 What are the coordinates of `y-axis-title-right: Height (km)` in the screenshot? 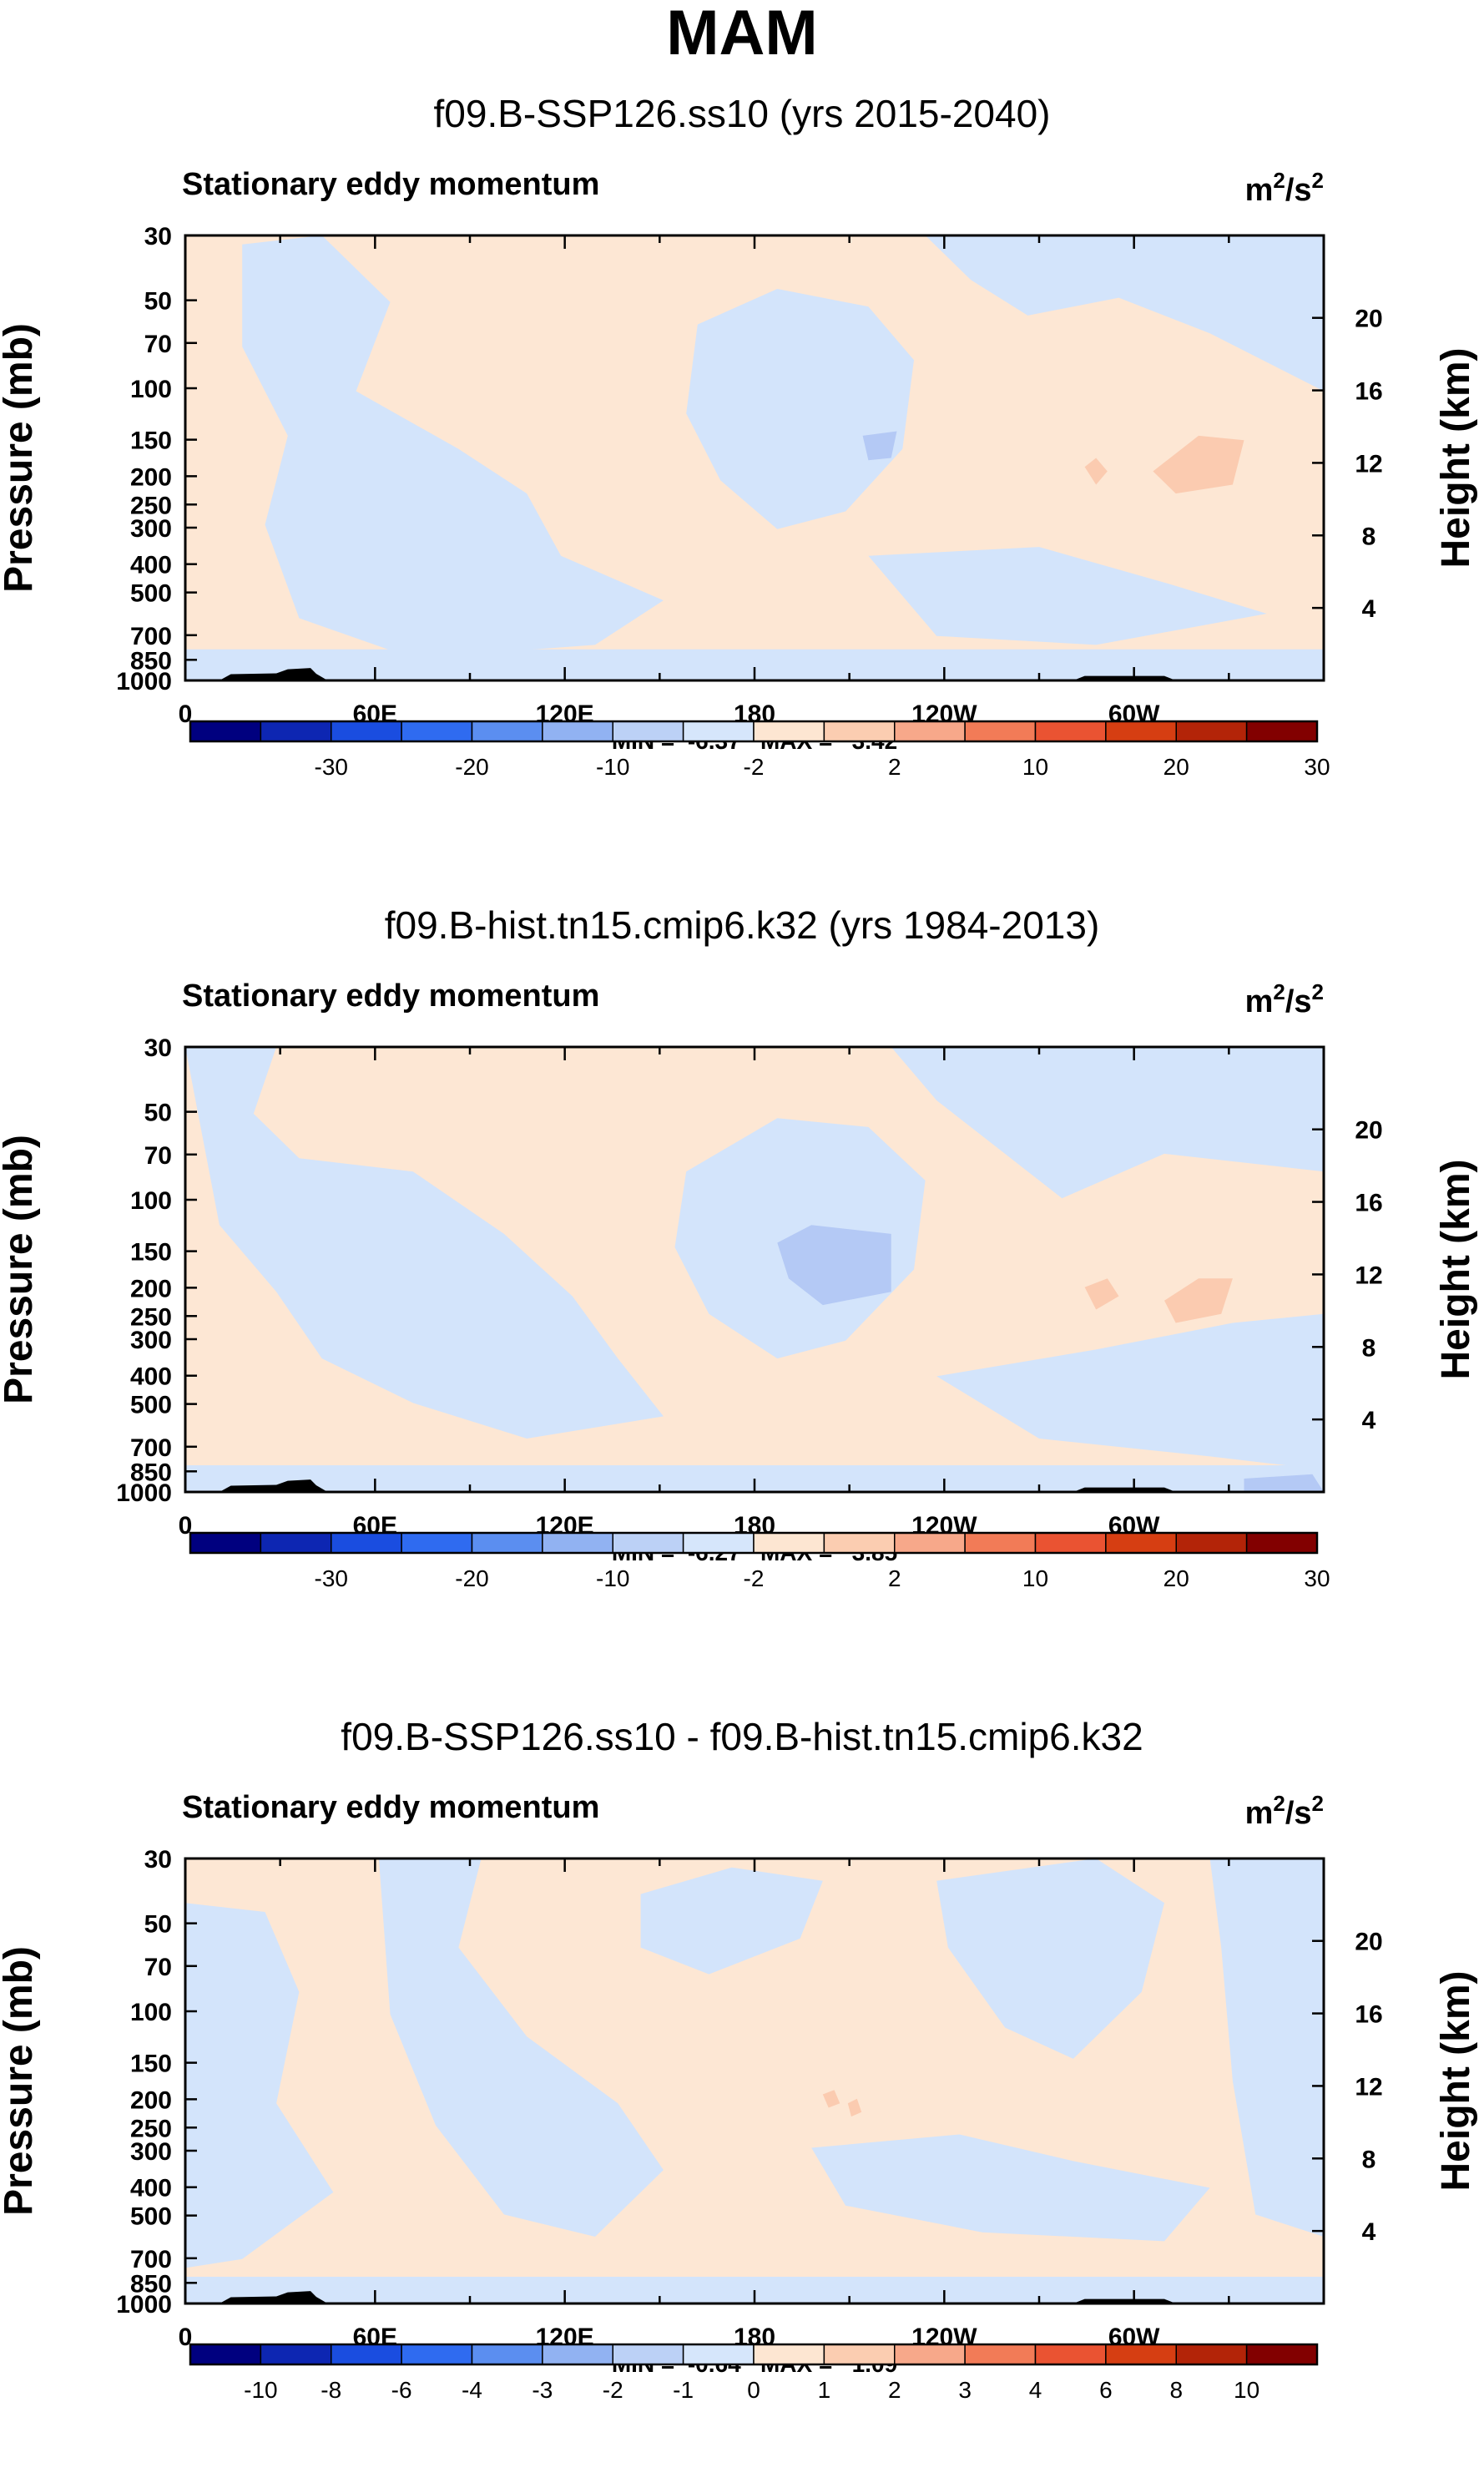 It's located at (1456, 1270).